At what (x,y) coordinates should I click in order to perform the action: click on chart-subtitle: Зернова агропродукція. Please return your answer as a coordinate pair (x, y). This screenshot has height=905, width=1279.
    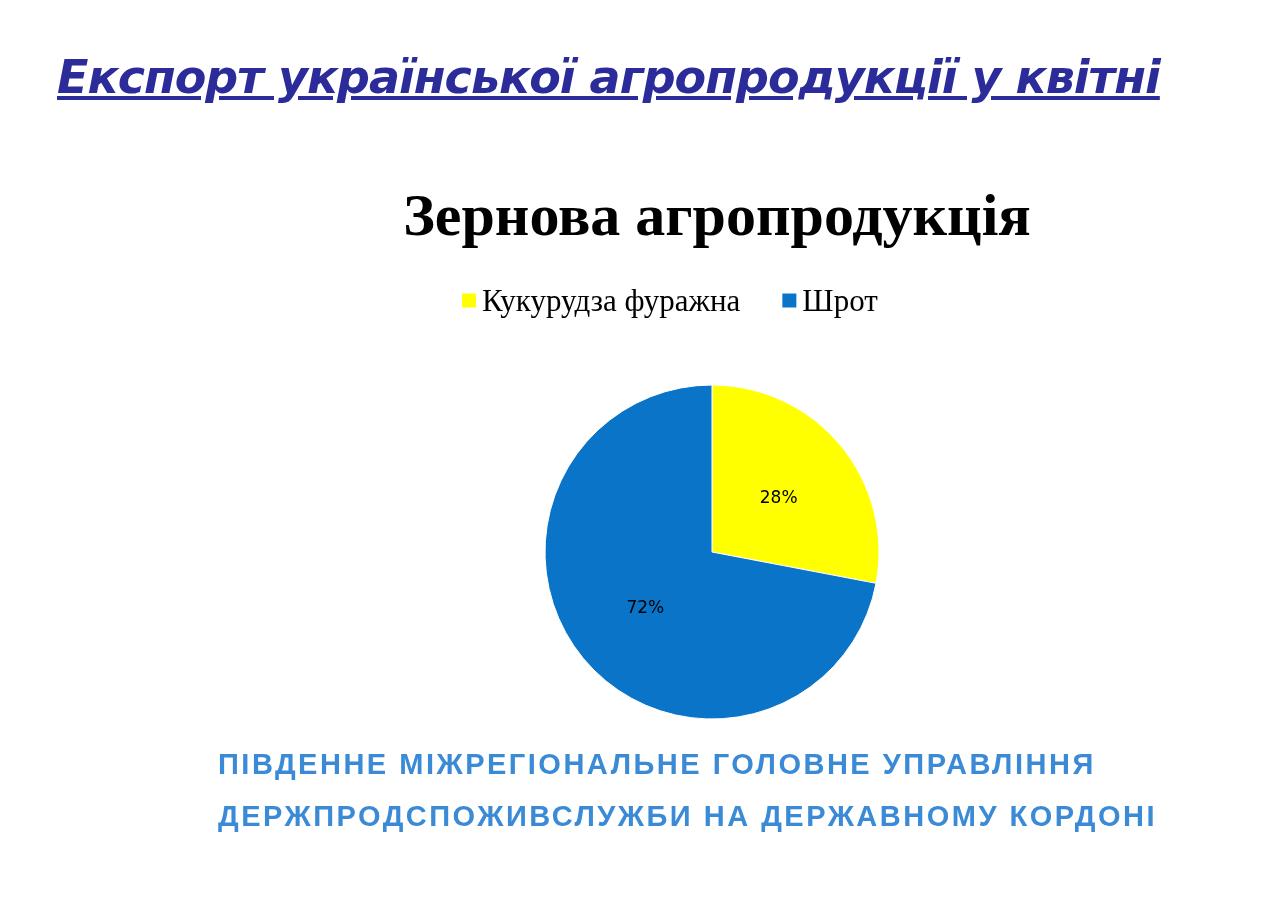
    Looking at the image, I should click on (717, 215).